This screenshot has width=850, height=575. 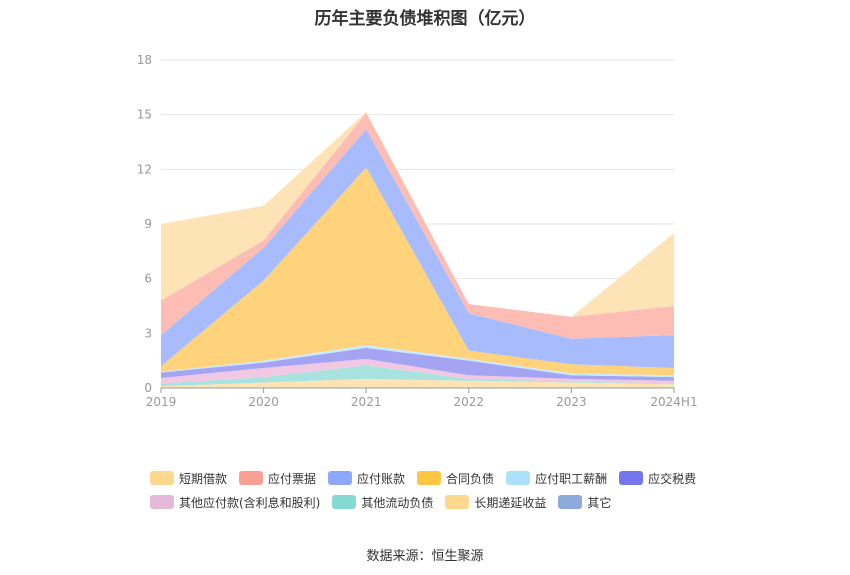 I want to click on x-tick-label: 2021, so click(x=366, y=402).